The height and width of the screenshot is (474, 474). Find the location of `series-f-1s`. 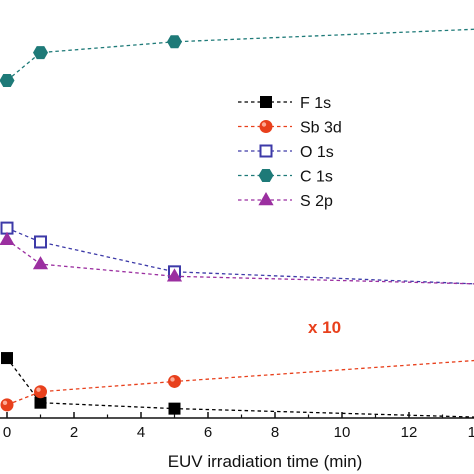

series-f-1s is located at coordinates (237, 385).